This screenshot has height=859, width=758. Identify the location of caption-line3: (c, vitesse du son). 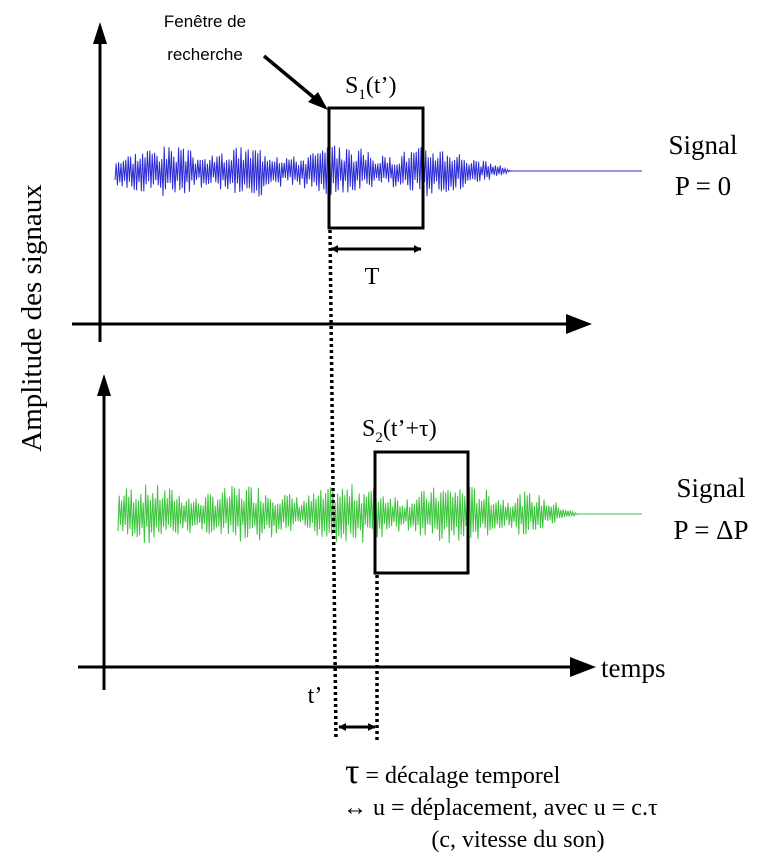
(517, 840).